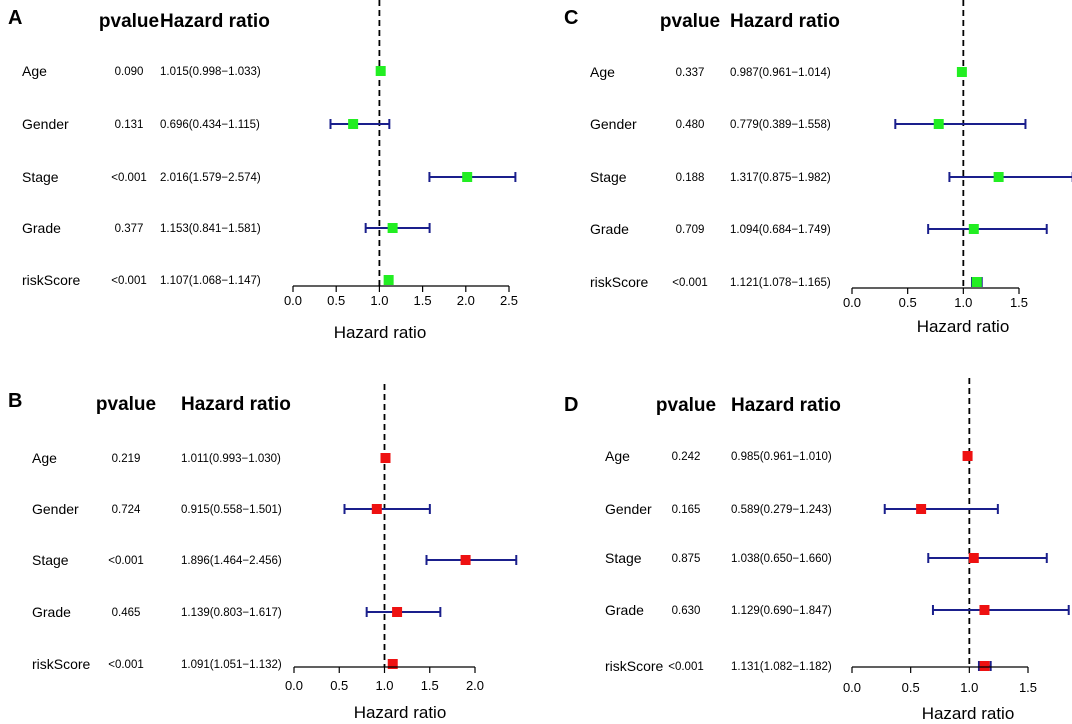  What do you see at coordinates (210, 72) in the screenshot?
I see `hazard-ratio-value: 1.015(0.998−1.033)` at bounding box center [210, 72].